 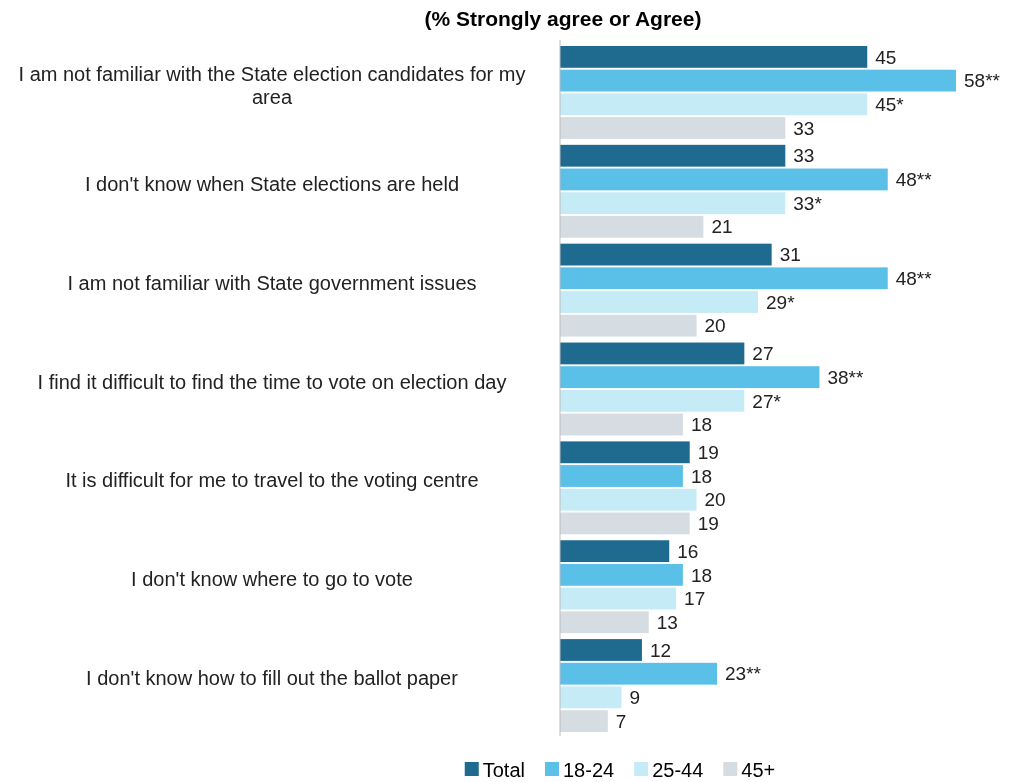 What do you see at coordinates (503, 770) in the screenshot?
I see `legend-label: Total` at bounding box center [503, 770].